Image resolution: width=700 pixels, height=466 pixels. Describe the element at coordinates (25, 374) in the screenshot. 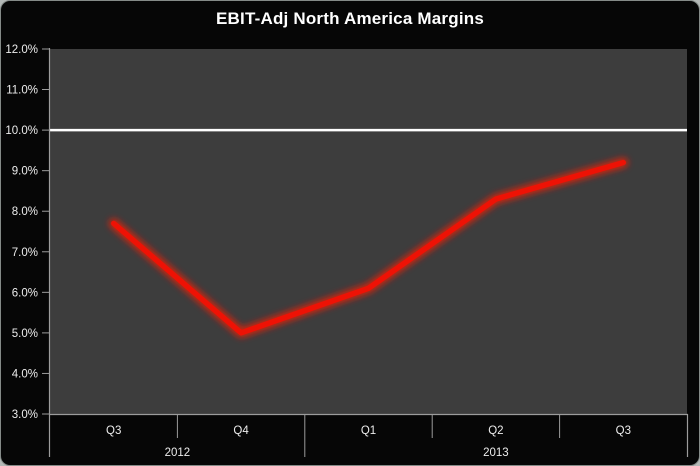

I see `y-axis-label: 4.0%` at that location.